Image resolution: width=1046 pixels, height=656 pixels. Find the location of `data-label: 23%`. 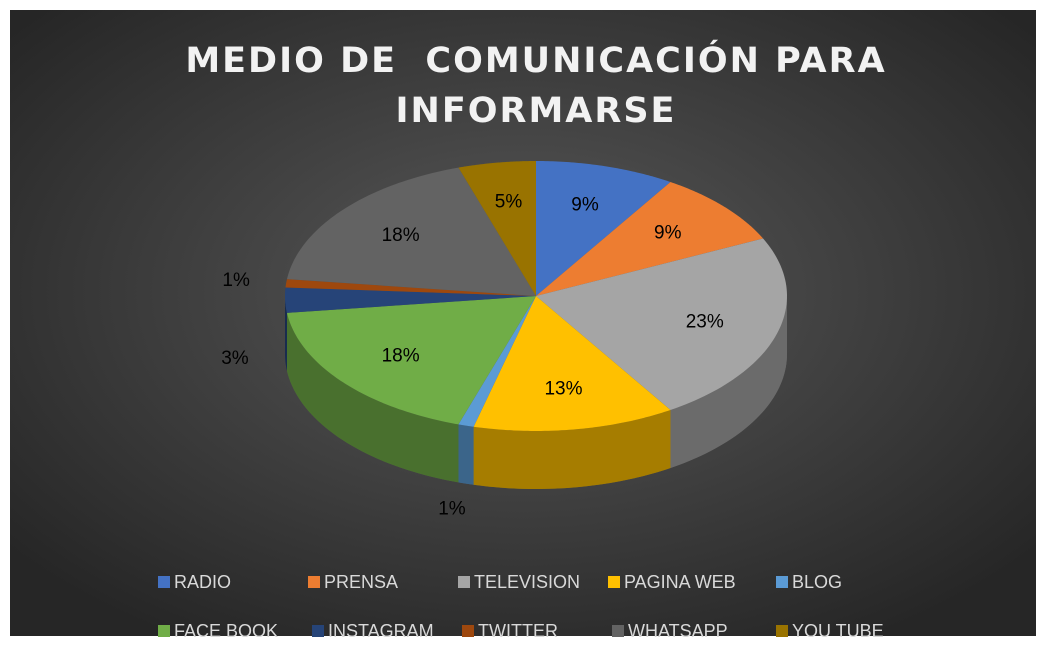

data-label: 23% is located at coordinates (705, 321).